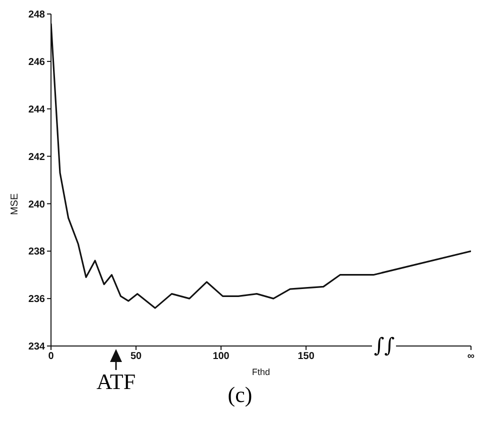  What do you see at coordinates (37, 157) in the screenshot?
I see `y-tick-label: 242` at bounding box center [37, 157].